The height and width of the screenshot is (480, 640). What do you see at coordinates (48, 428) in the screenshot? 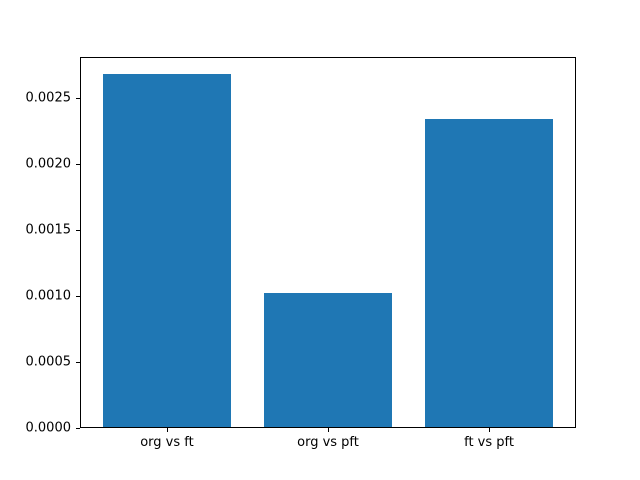
I see `y-tick-label: 0.0000` at bounding box center [48, 428].